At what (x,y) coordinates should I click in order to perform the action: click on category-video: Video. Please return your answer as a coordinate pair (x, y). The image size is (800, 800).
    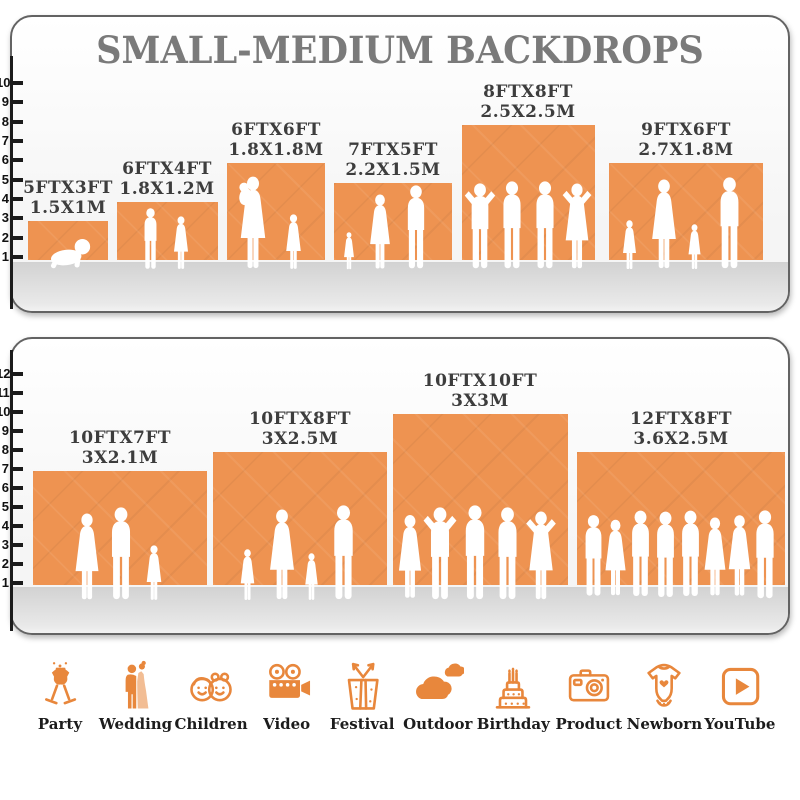
    Looking at the image, I should click on (287, 696).